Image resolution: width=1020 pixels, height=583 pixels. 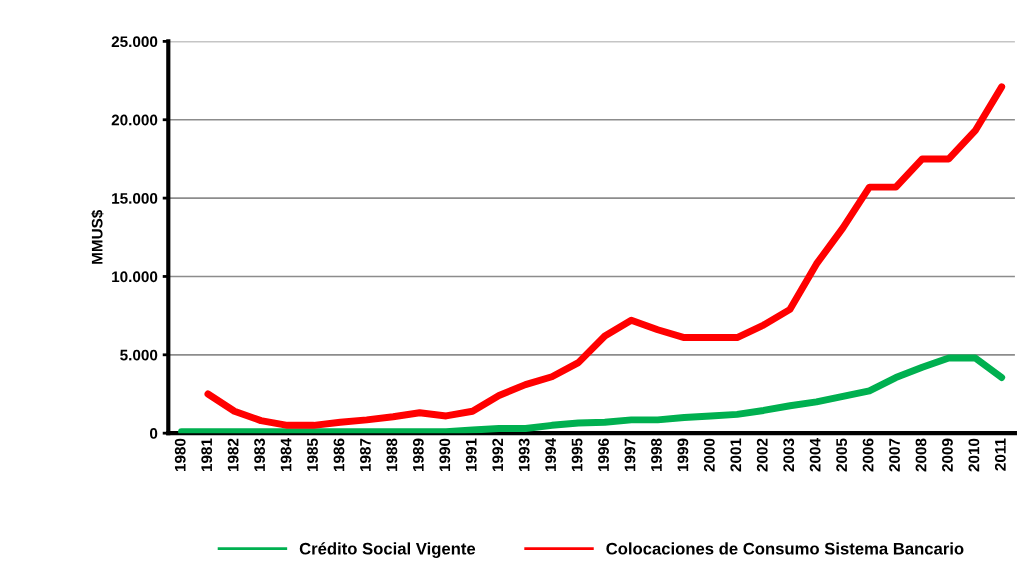 What do you see at coordinates (762, 455) in the screenshot?
I see `x-tick-label: 2002` at bounding box center [762, 455].